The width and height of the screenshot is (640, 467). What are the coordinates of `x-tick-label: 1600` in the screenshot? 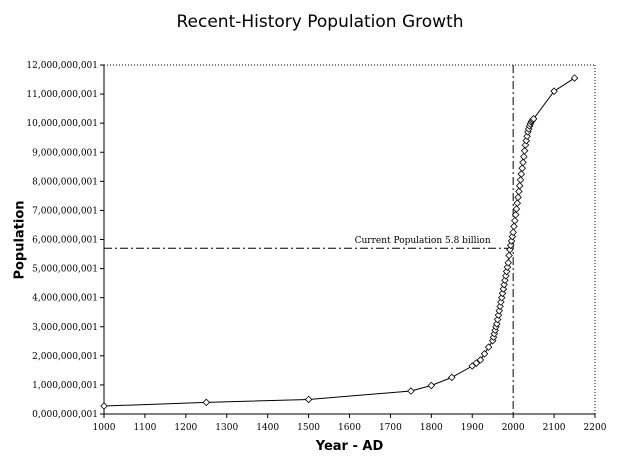 It's located at (349, 428).